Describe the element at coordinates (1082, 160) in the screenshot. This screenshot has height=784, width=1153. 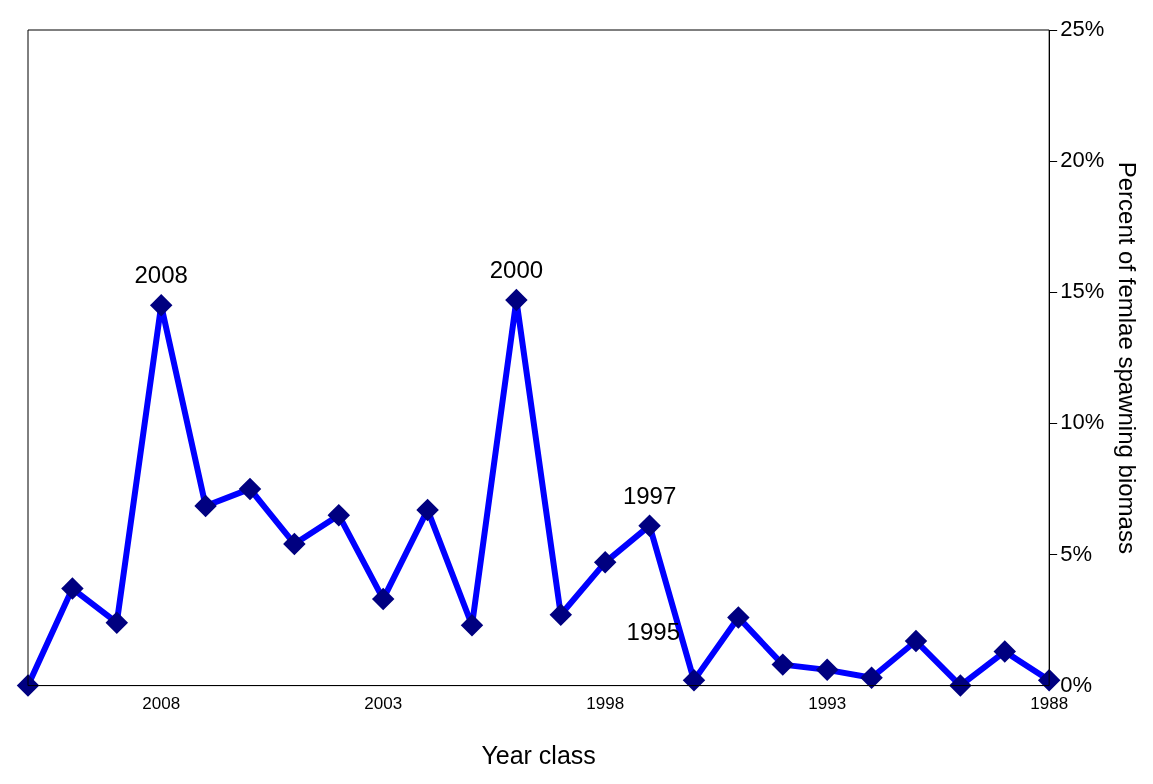
I see `y-tick-label: 20%` at that location.